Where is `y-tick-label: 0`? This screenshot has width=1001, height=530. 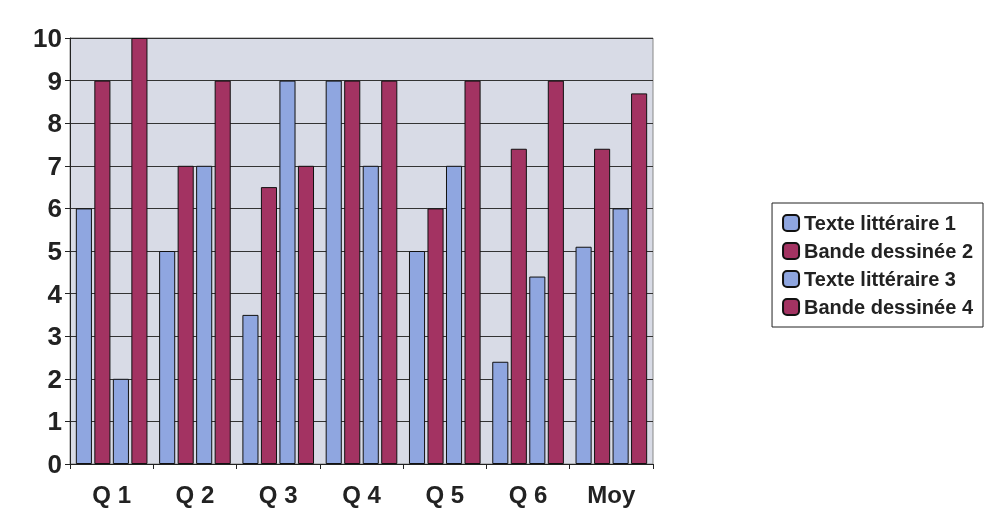 y-tick-label: 0 is located at coordinates (54, 464).